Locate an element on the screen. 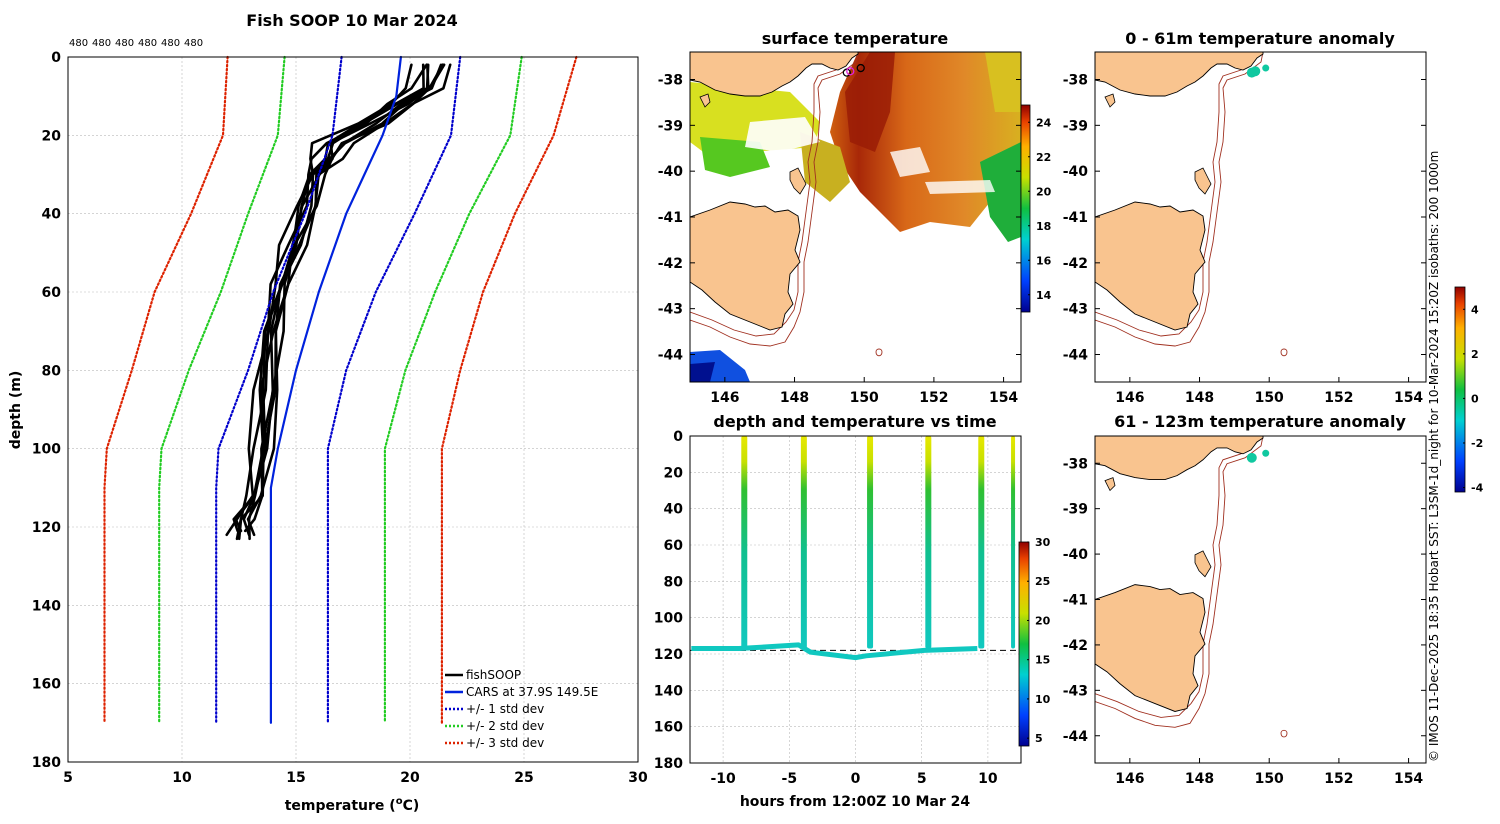 Image resolution: width=1500 pixels, height=824 pixels. map-ytick: -41 is located at coordinates (1075, 601).